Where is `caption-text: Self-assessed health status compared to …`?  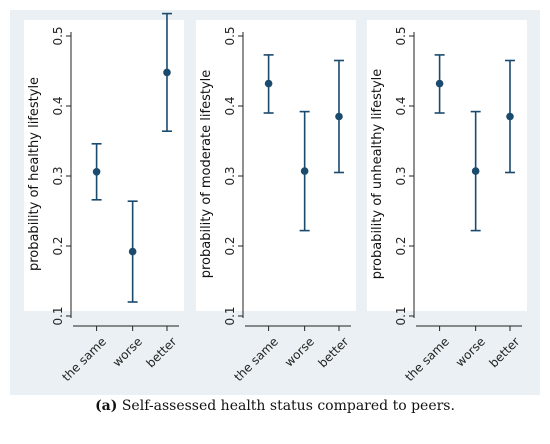
caption-text: Self-assessed health status compared to … is located at coordinates (286, 406).